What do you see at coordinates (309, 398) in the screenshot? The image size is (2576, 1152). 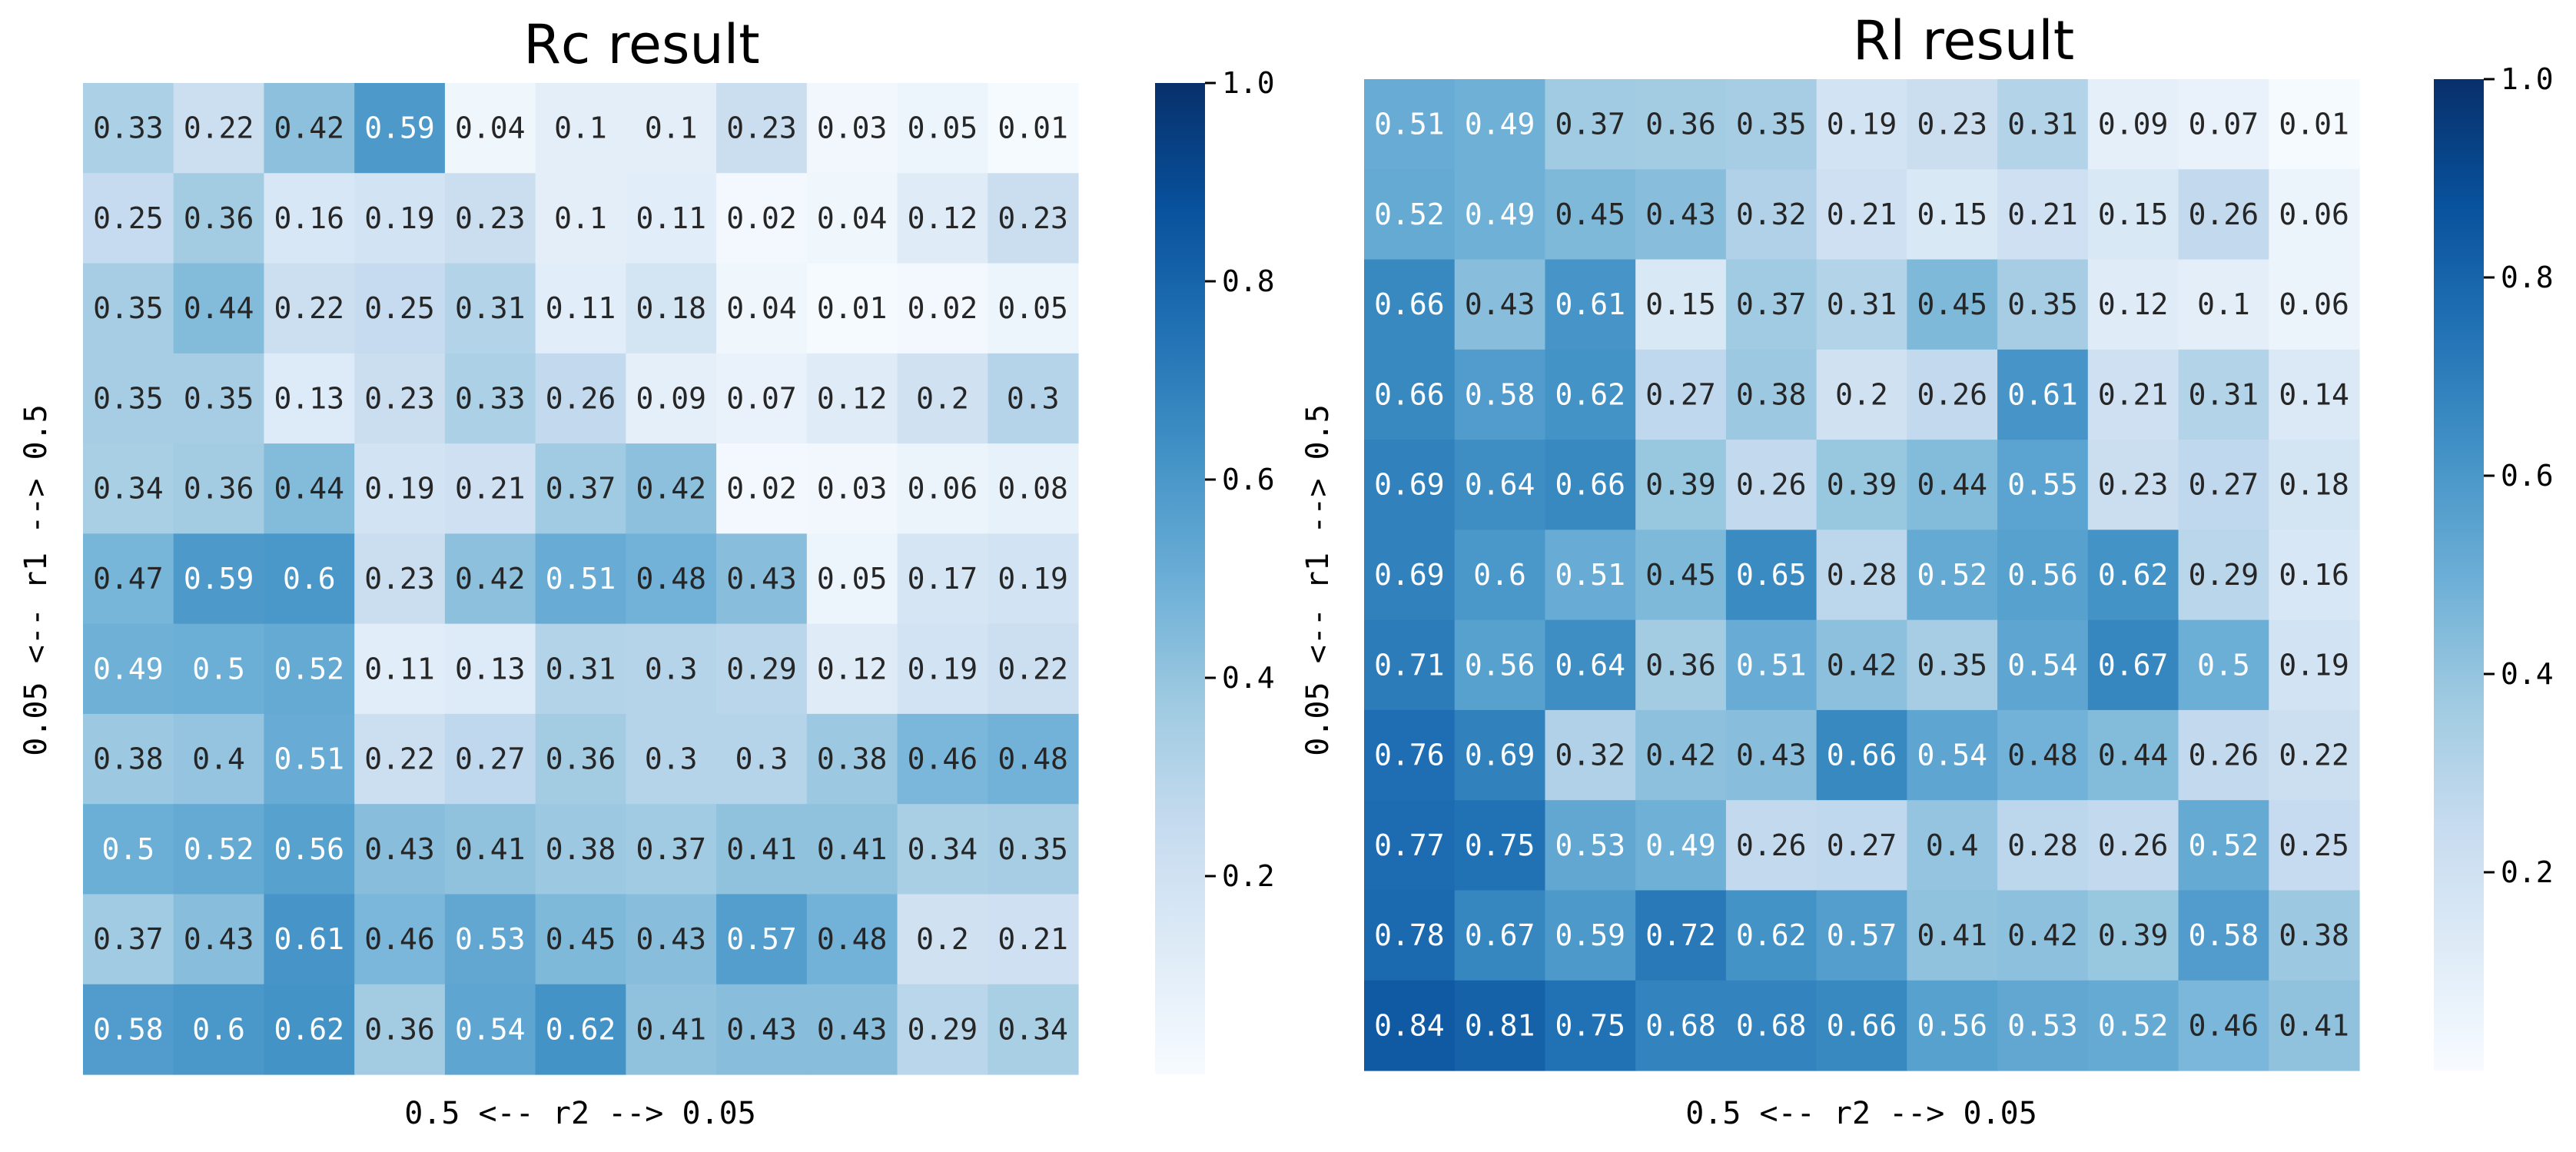 I see `cell-value-label-rc: 0.13` at bounding box center [309, 398].